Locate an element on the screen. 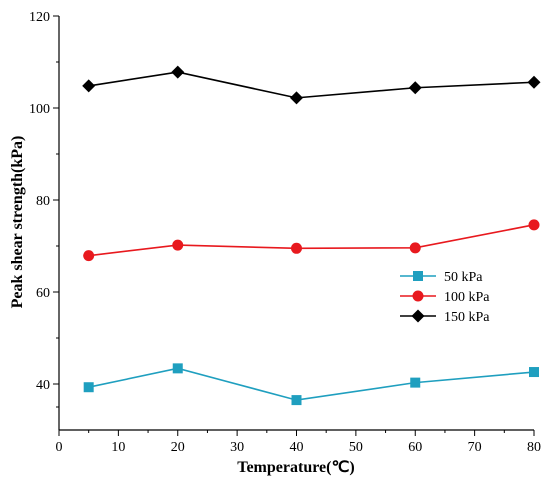 Image resolution: width=550 pixels, height=482 pixels. y-tick-label: 100 is located at coordinates (39, 109).